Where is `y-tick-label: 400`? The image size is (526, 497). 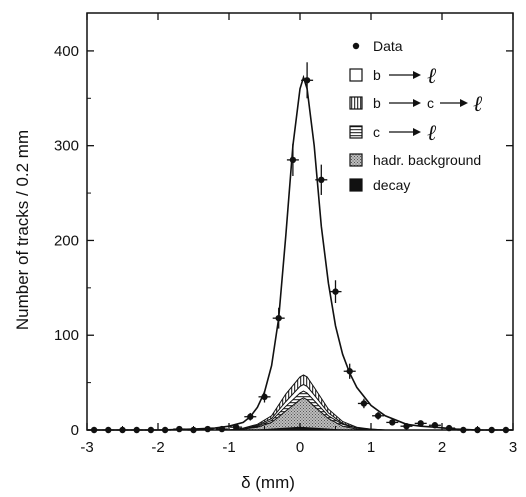
y-tick-label: 400 is located at coordinates (66, 51).